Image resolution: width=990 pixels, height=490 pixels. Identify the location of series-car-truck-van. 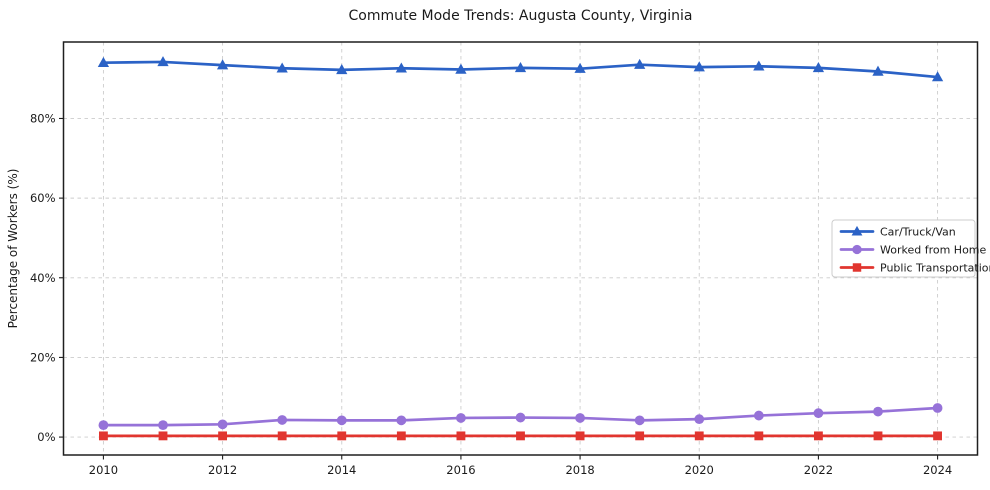
(520, 69).